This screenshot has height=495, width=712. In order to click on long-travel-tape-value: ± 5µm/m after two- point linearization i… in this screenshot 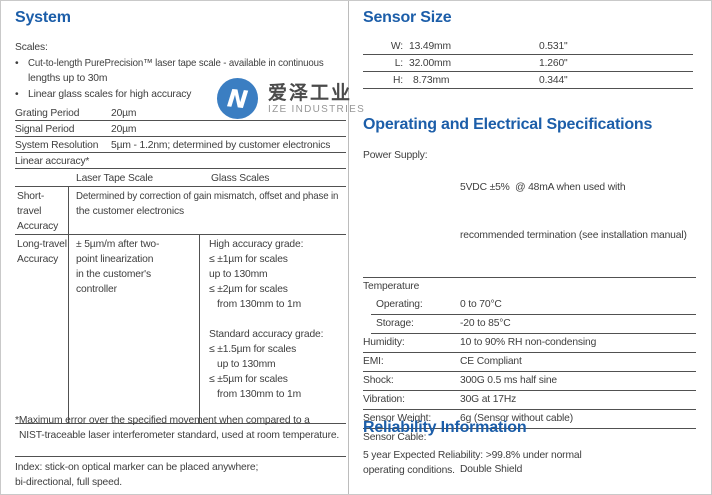, I will do `click(134, 329)`.